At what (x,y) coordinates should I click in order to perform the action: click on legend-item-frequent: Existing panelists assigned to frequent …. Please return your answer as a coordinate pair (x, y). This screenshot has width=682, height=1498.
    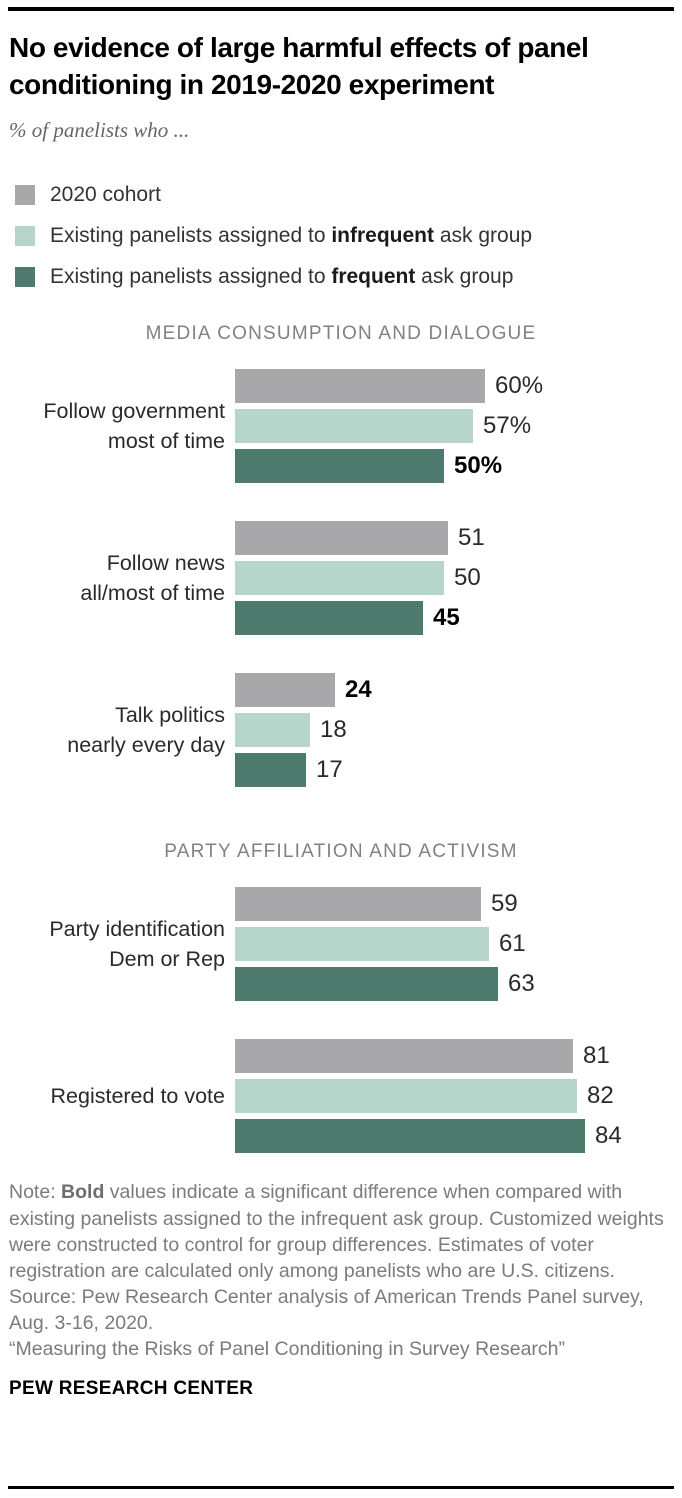
    Looking at the image, I should click on (348, 277).